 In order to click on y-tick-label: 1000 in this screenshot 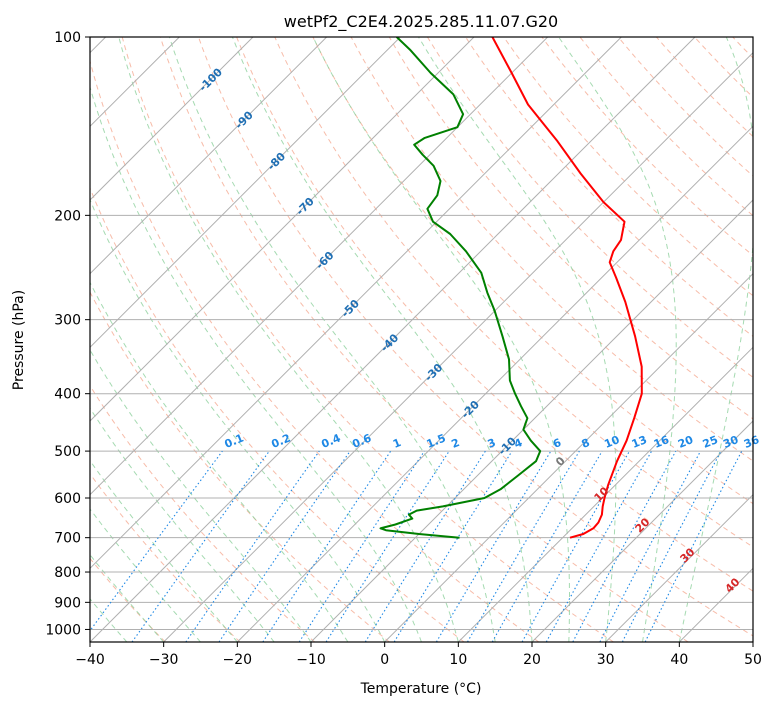, I will do `click(63, 630)`.